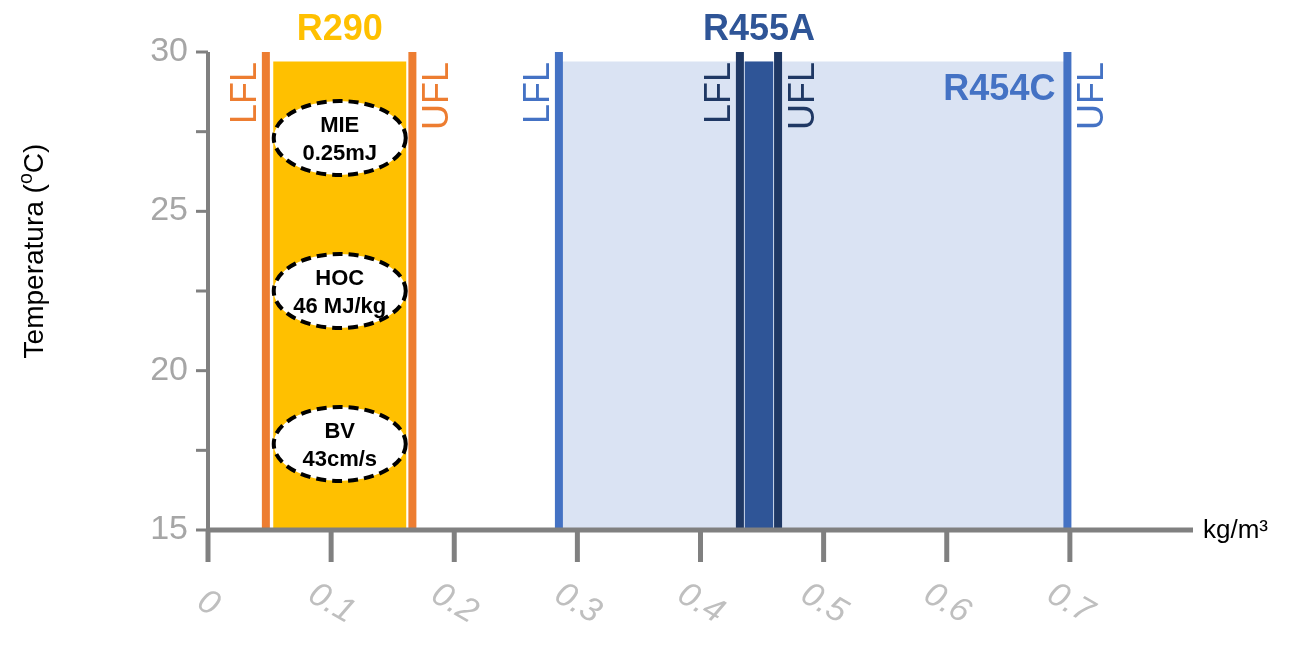  What do you see at coordinates (339, 27) in the screenshot?
I see `series-label: R290` at bounding box center [339, 27].